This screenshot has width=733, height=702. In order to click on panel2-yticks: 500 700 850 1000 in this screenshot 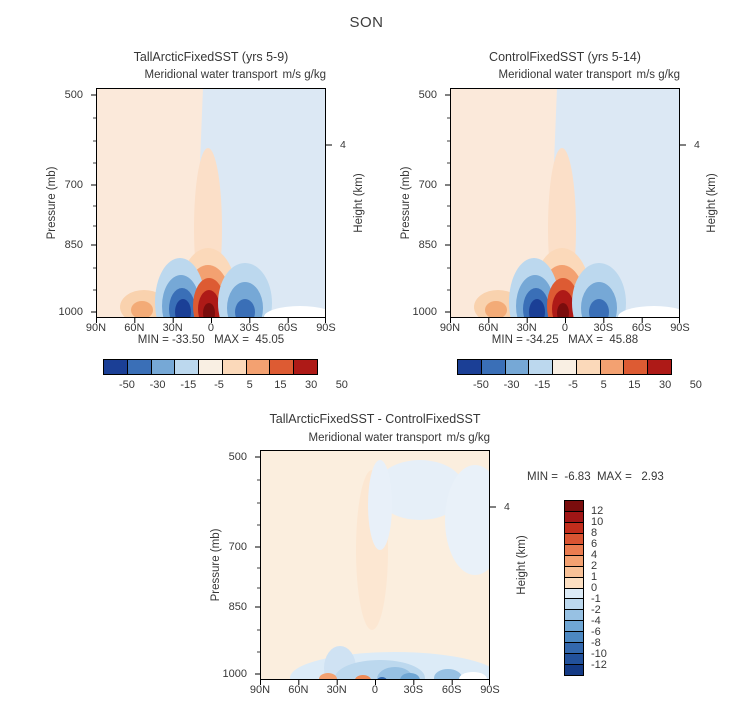, I will do `click(426, 203)`.